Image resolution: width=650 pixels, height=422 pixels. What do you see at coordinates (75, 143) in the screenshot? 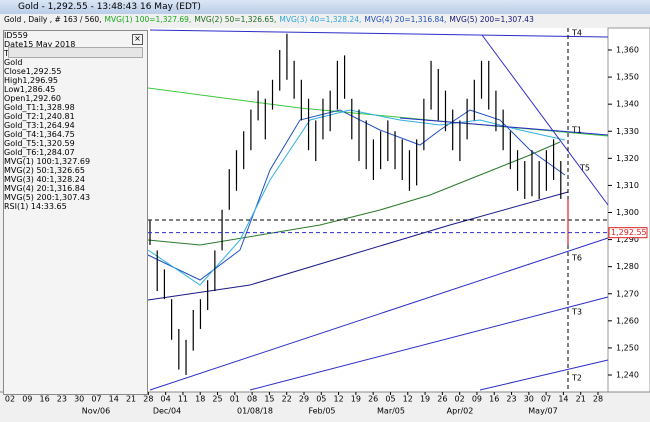
I see `info-row: Gold_T5:1,320.59` at bounding box center [75, 143].